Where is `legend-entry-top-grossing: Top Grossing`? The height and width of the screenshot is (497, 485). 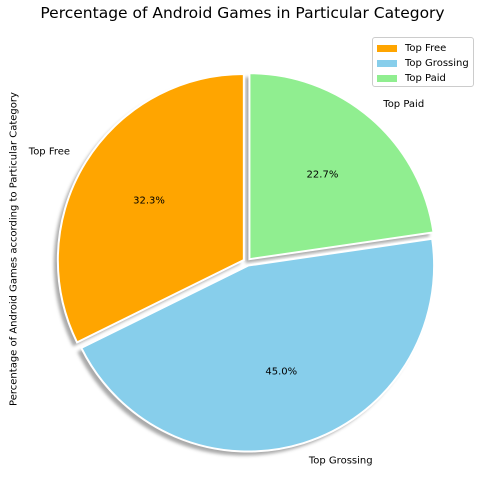
legend-entry-top-grossing: Top Grossing is located at coordinates (423, 63).